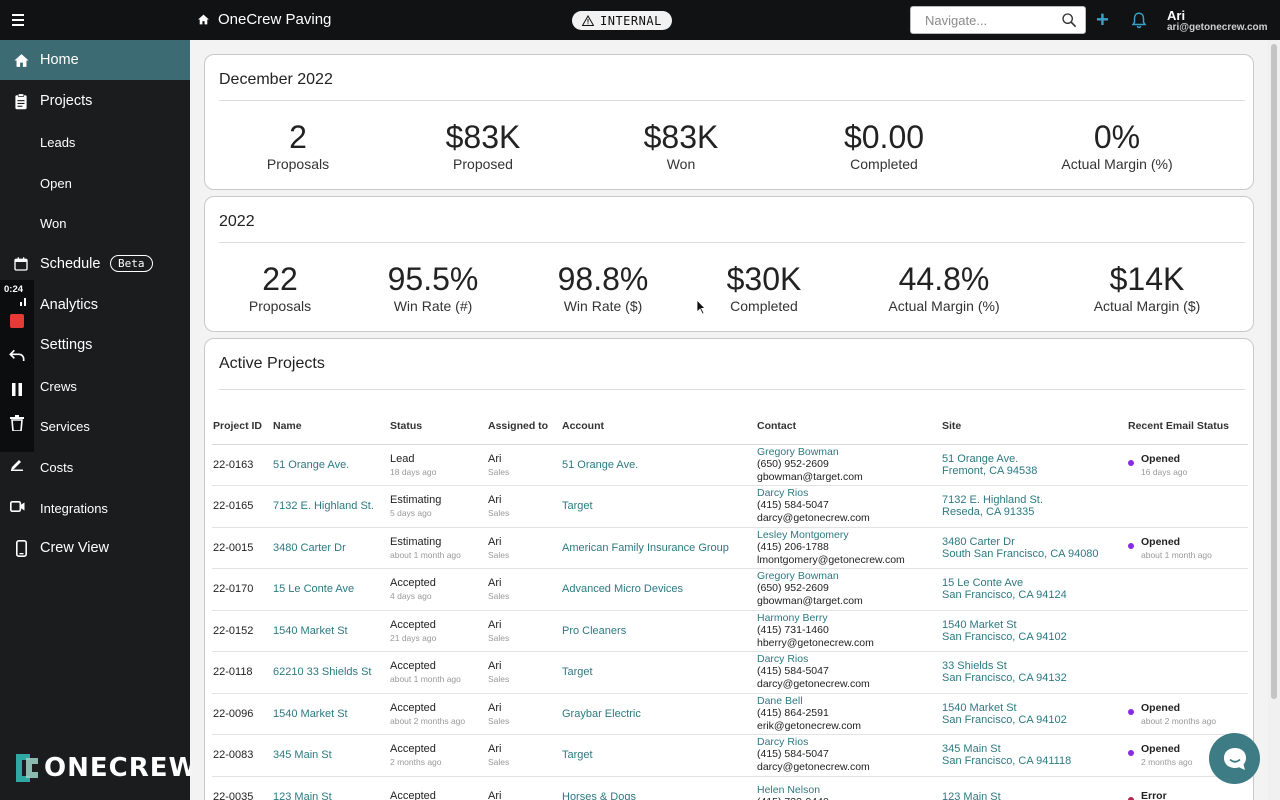 This screenshot has height=800, width=1280. Describe the element at coordinates (983, 583) in the screenshot. I see `site-link: 15 Le Conte Ave` at that location.